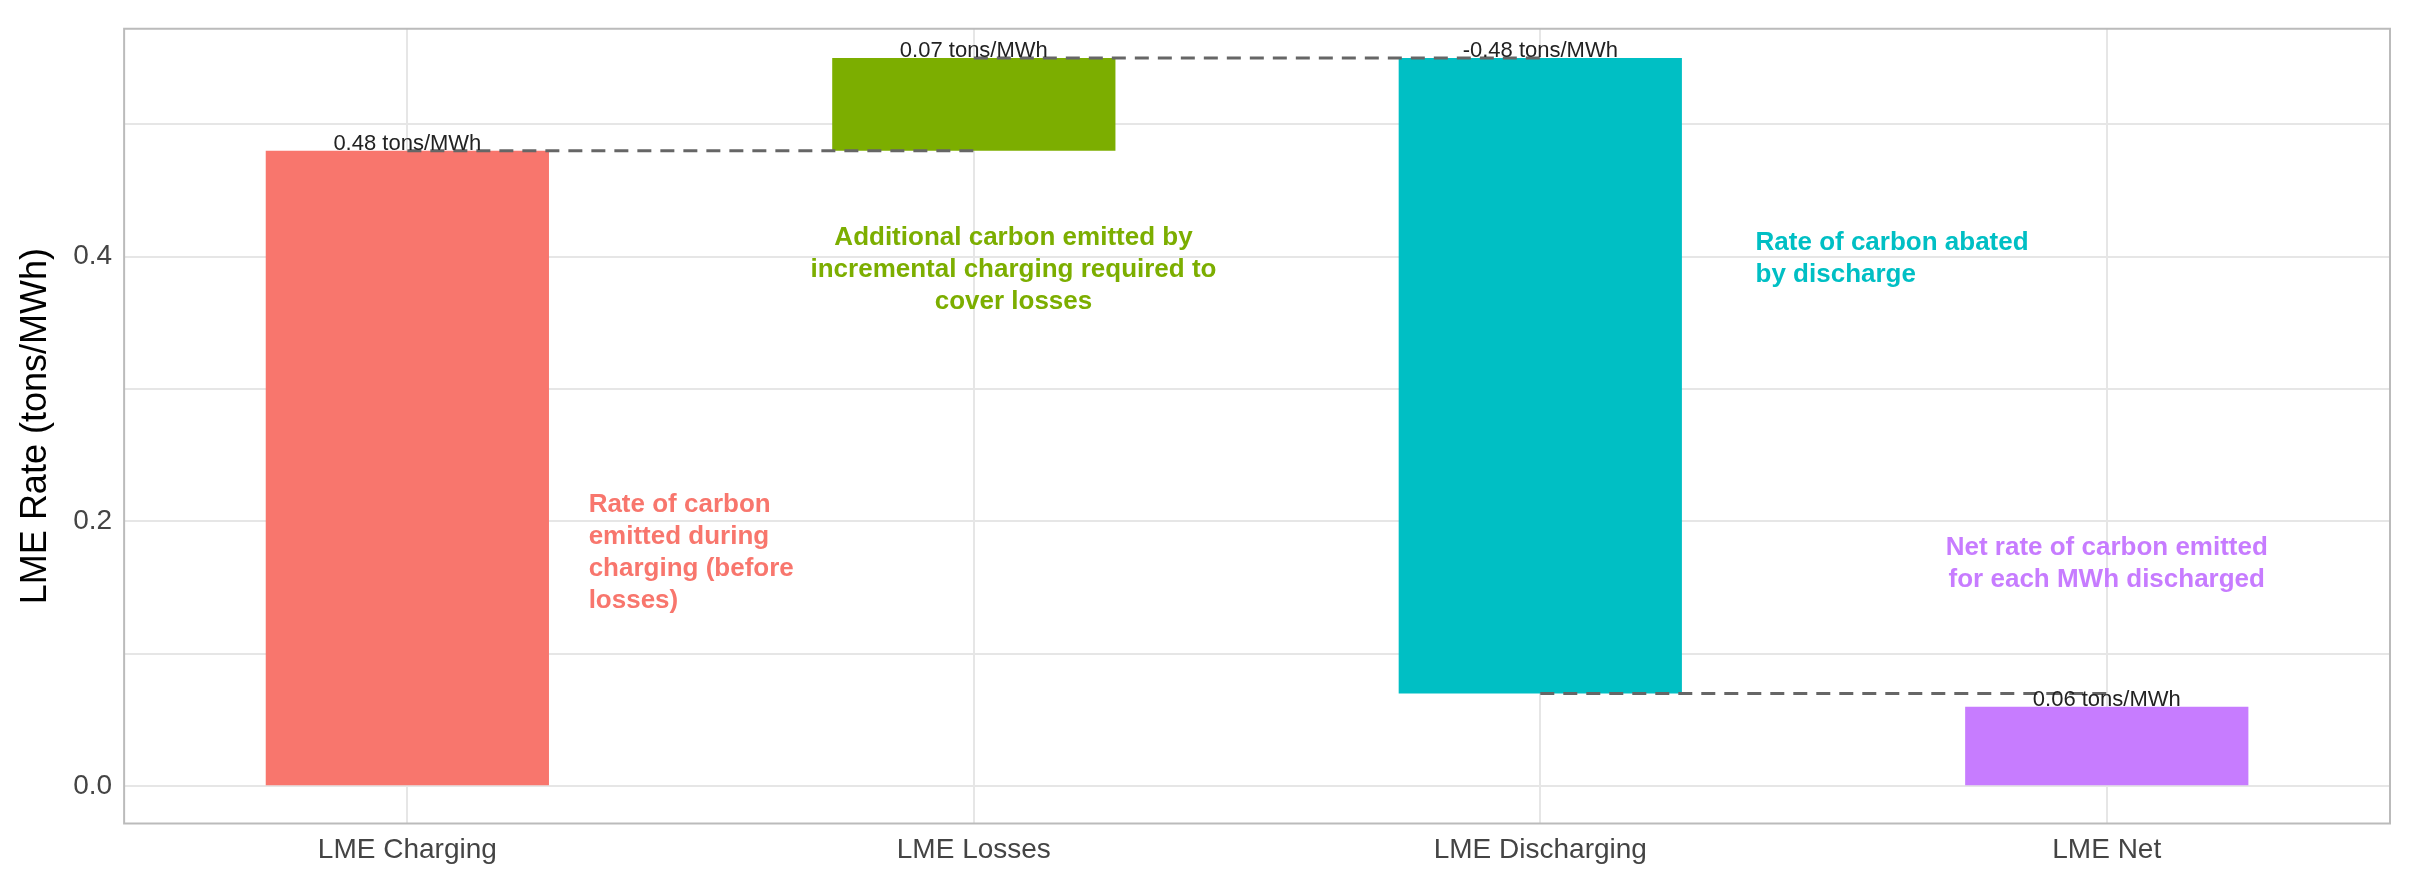  Describe the element at coordinates (973, 848) in the screenshot. I see `x-tick-label: LME Losses` at that location.